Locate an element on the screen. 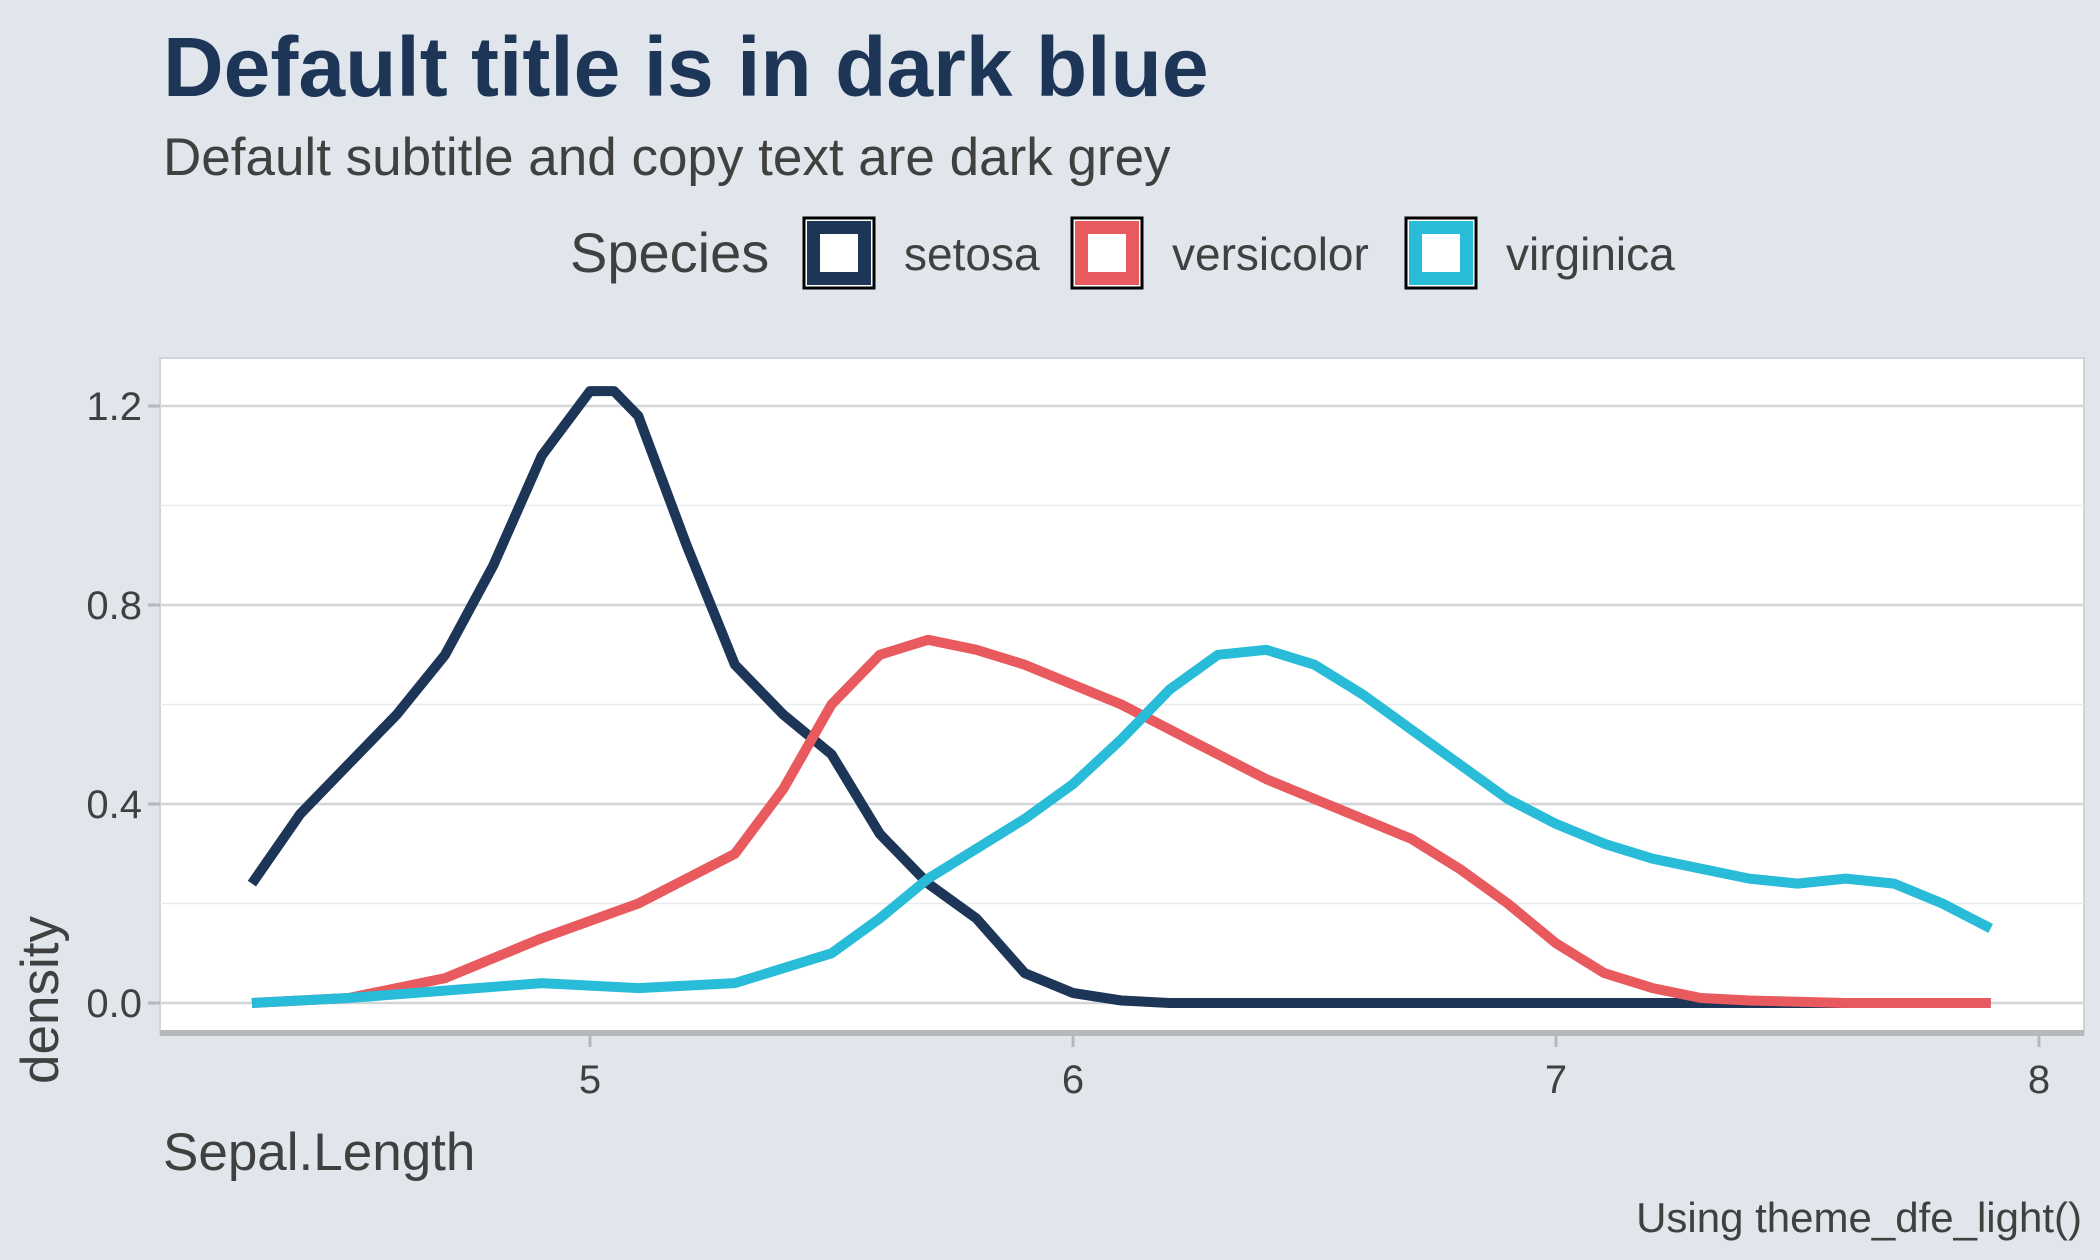 The height and width of the screenshot is (1260, 2100). legend-label-versicolor: versicolor is located at coordinates (1270, 254).